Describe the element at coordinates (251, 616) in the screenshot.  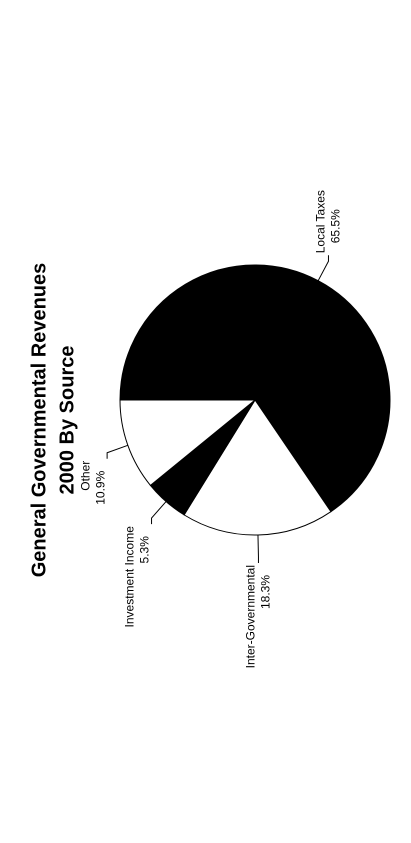
I see `slice-label: Inter-Governmental` at that location.